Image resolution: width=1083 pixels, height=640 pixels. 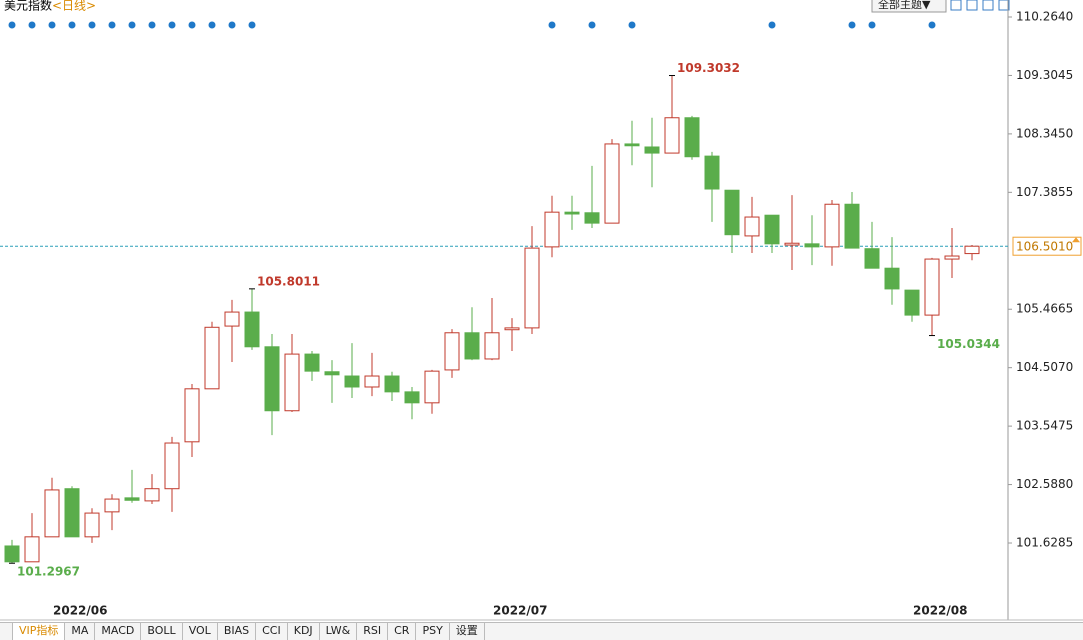 I want to click on y-tick-label: 108.3450, so click(x=1044, y=133).